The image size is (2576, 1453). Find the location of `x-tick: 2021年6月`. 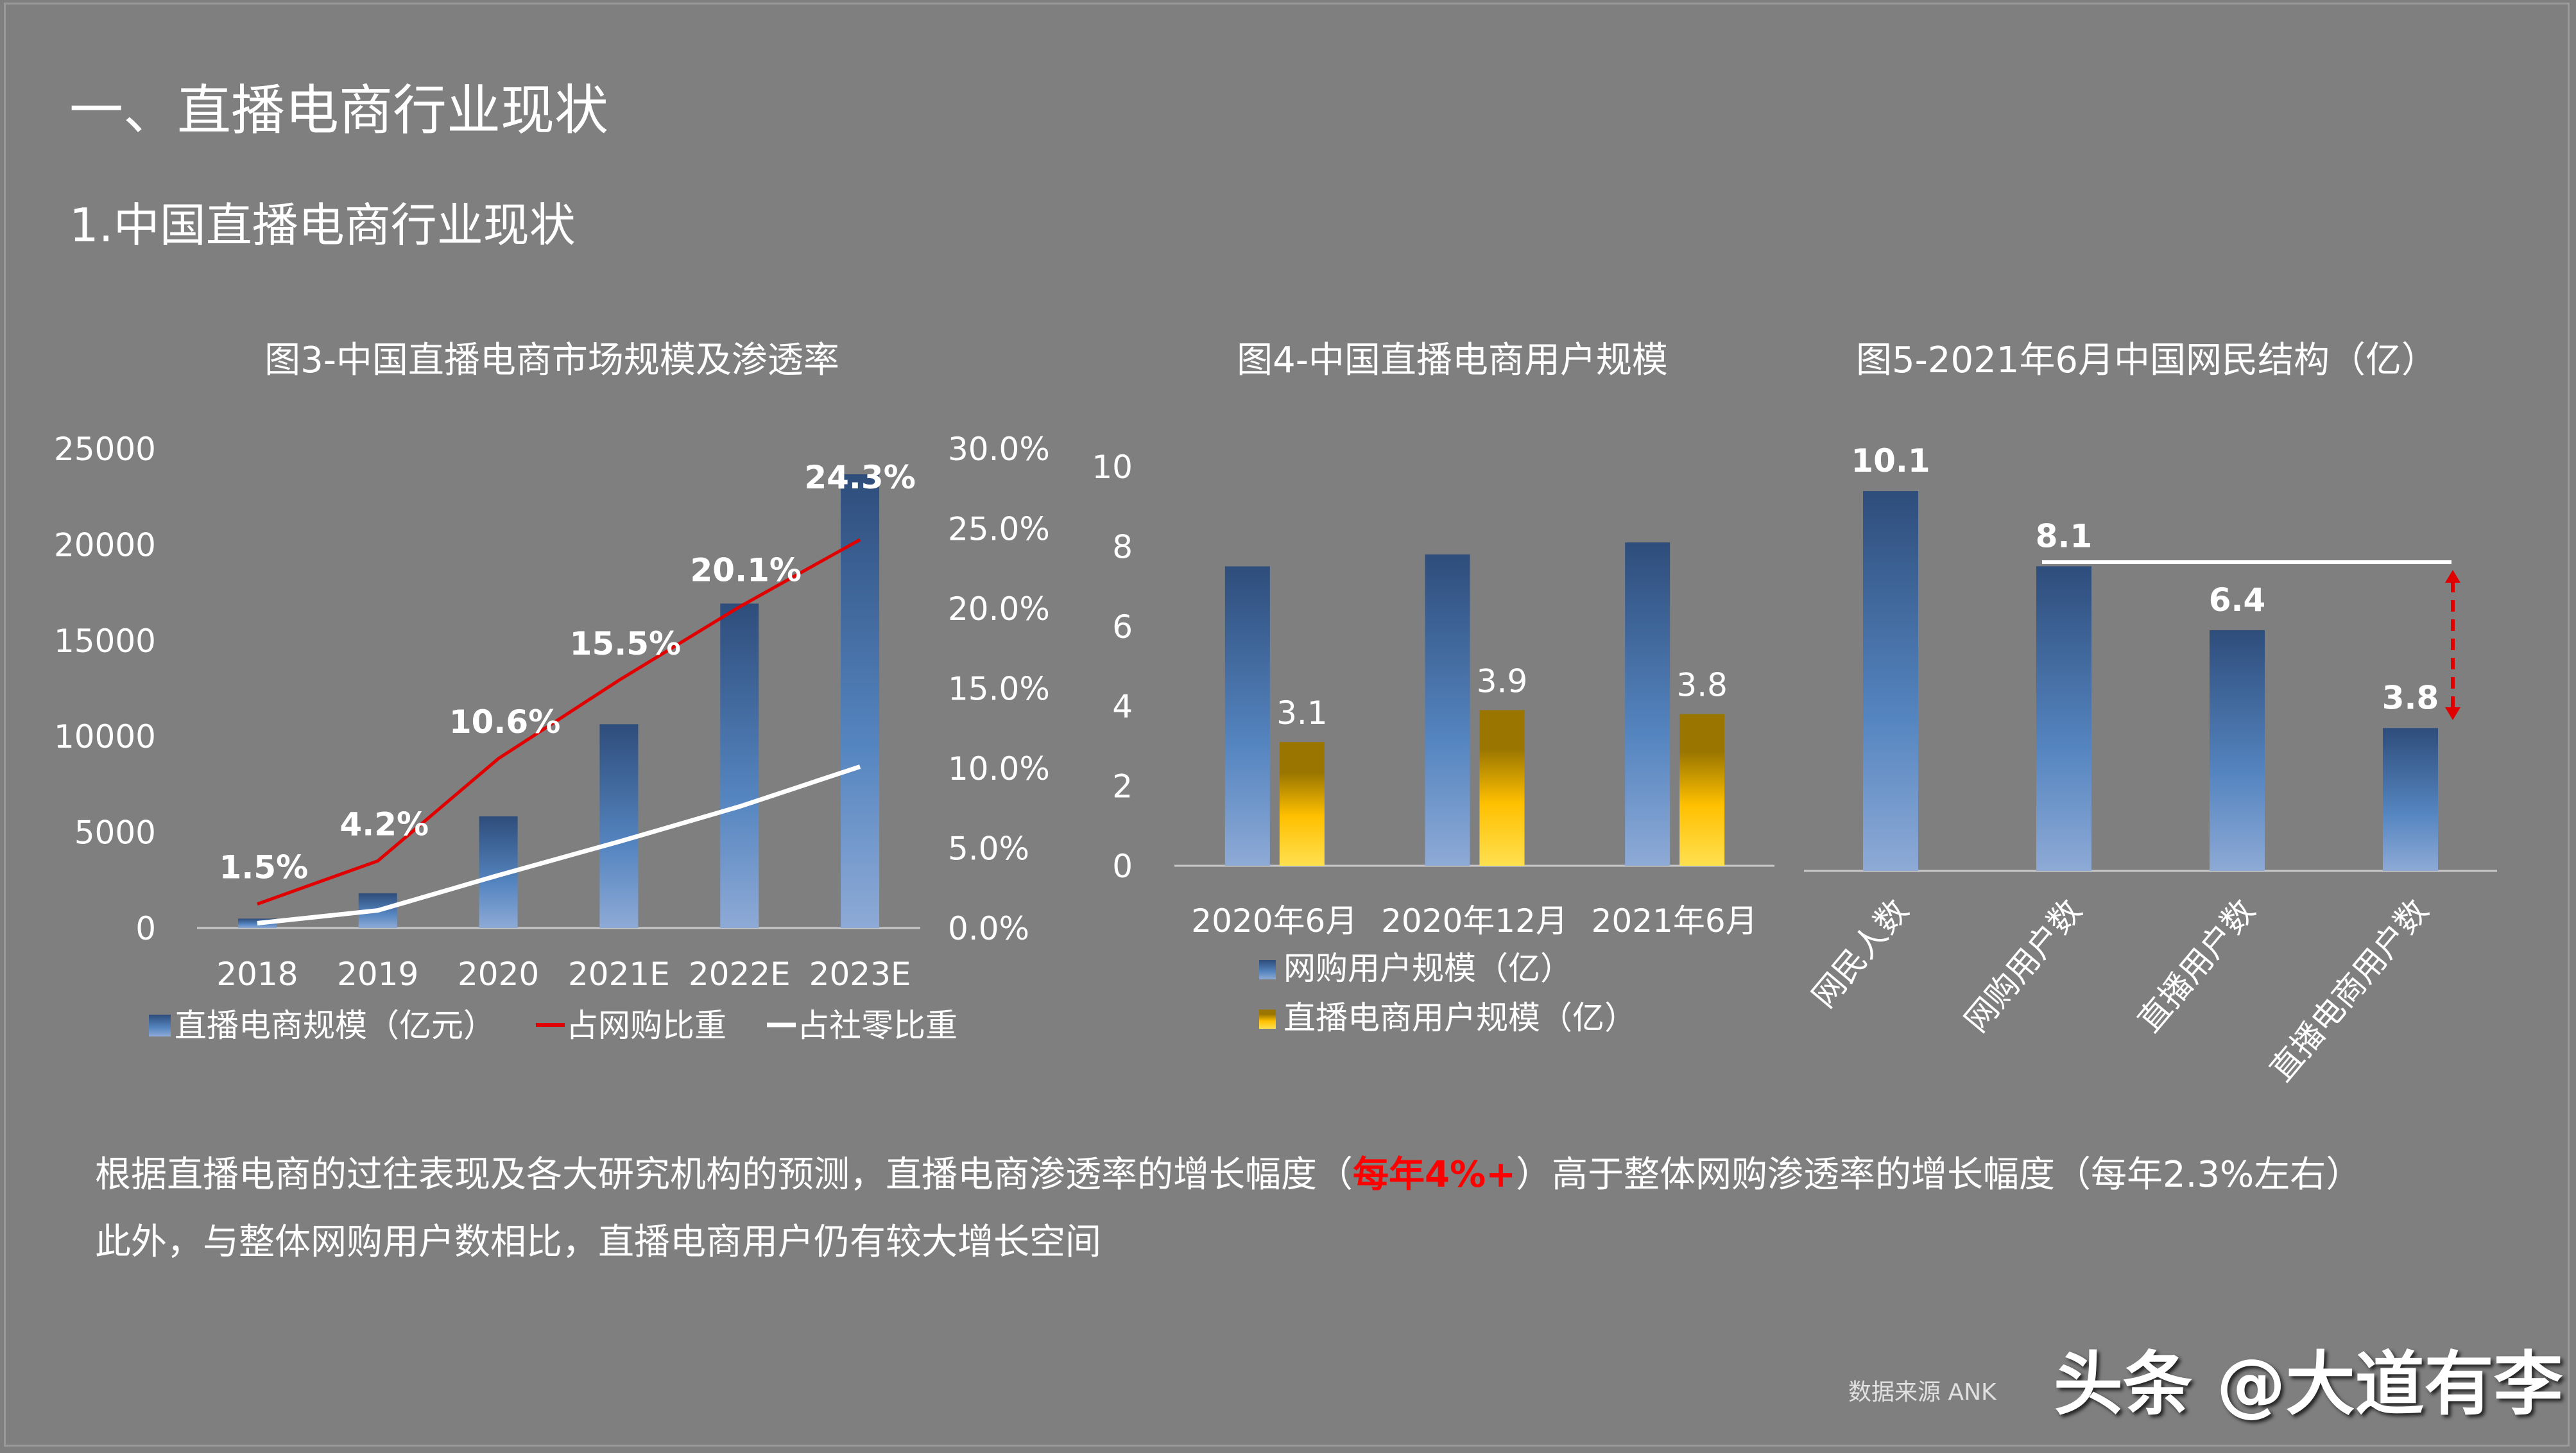

x-tick: 2021年6月 is located at coordinates (1675, 921).